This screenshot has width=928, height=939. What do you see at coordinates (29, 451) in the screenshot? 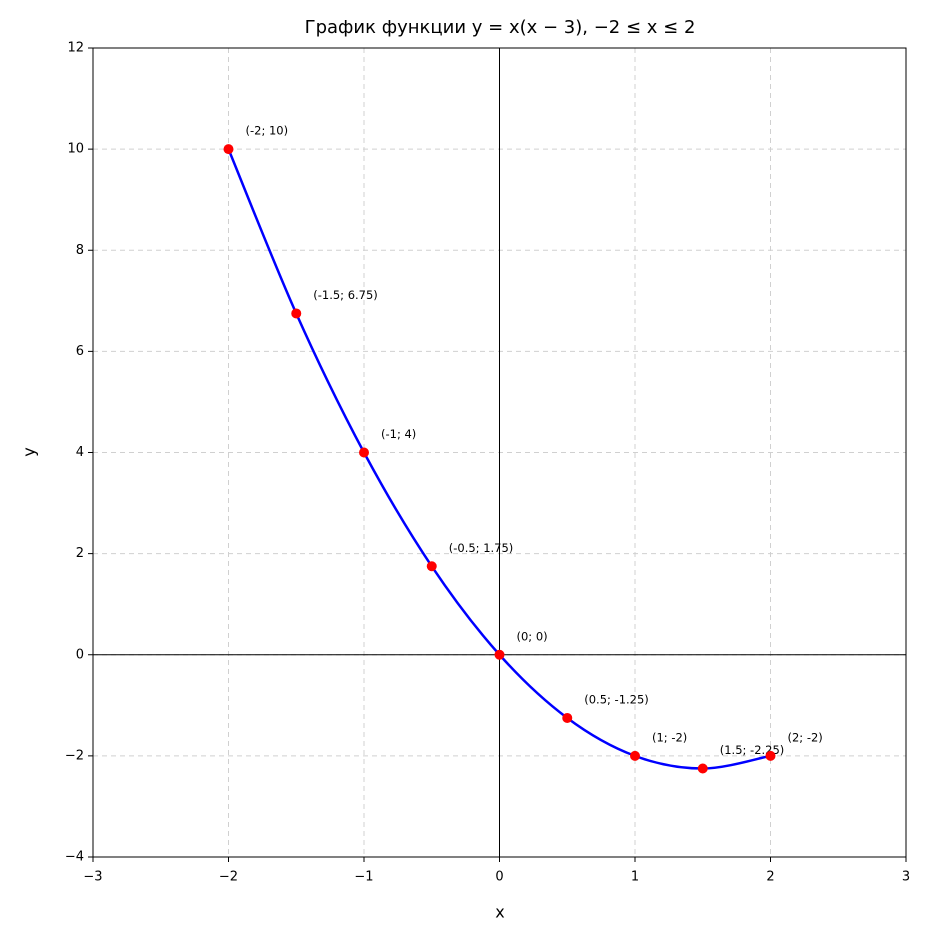
I see `y-axis-label: y` at bounding box center [29, 451].